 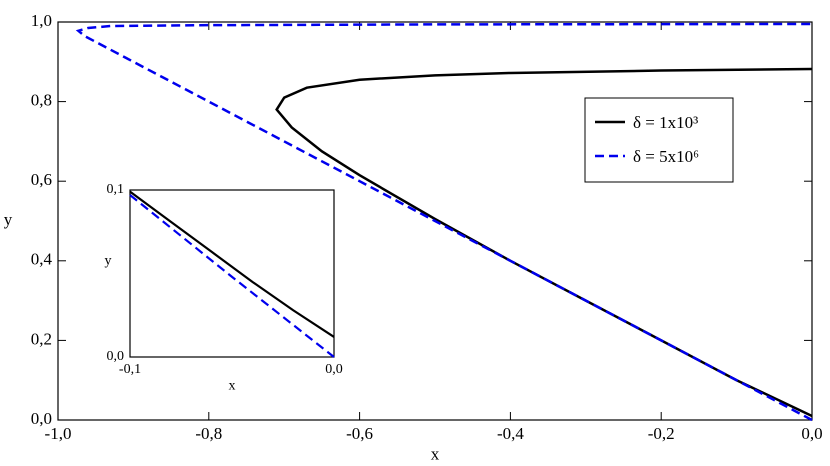 I want to click on y-tick-label: 0,4, so click(x=42, y=259).